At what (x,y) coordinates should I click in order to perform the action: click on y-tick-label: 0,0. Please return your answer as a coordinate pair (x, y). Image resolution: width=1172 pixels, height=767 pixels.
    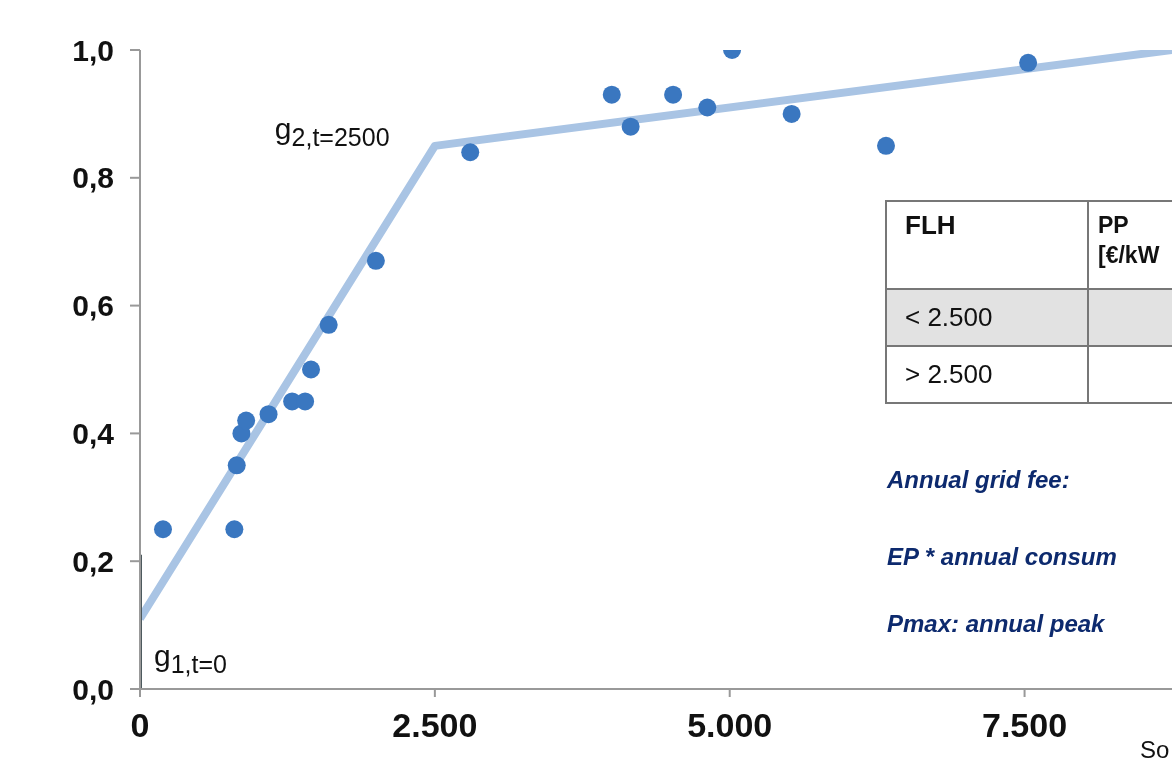
    Looking at the image, I should click on (93, 689).